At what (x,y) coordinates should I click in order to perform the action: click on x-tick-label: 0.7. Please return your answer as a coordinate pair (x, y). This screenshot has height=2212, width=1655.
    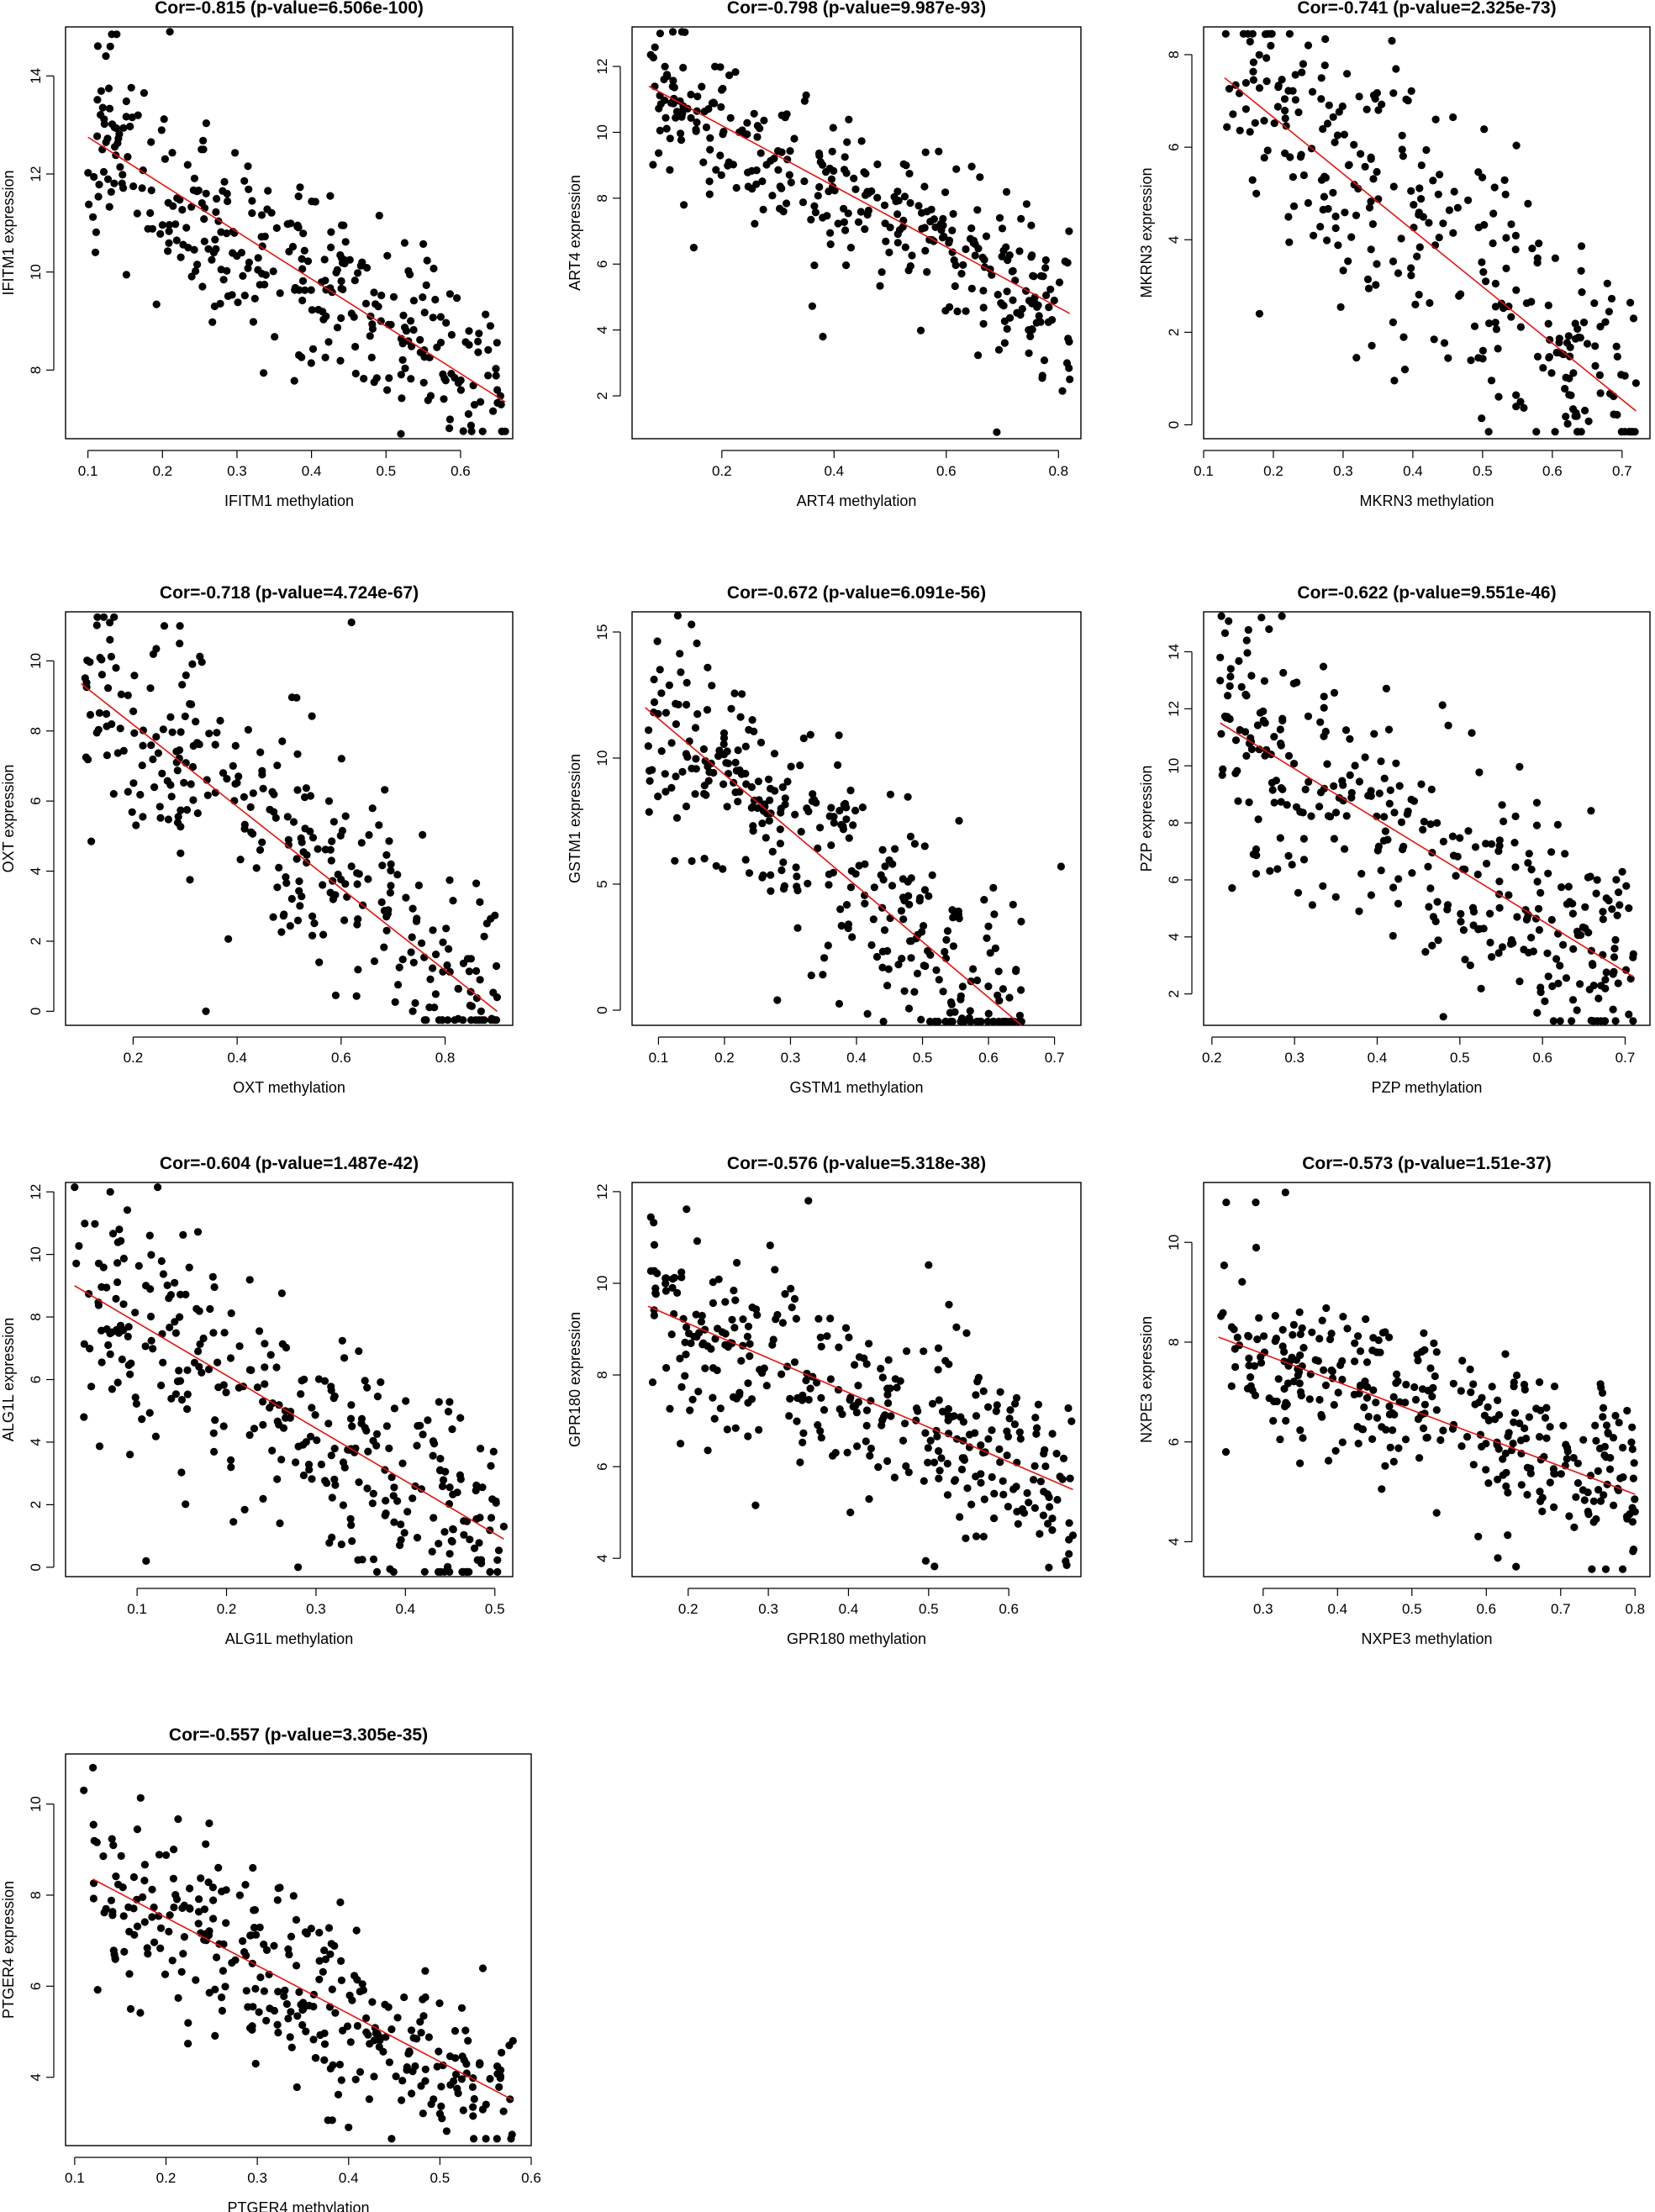
    Looking at the image, I should click on (1622, 471).